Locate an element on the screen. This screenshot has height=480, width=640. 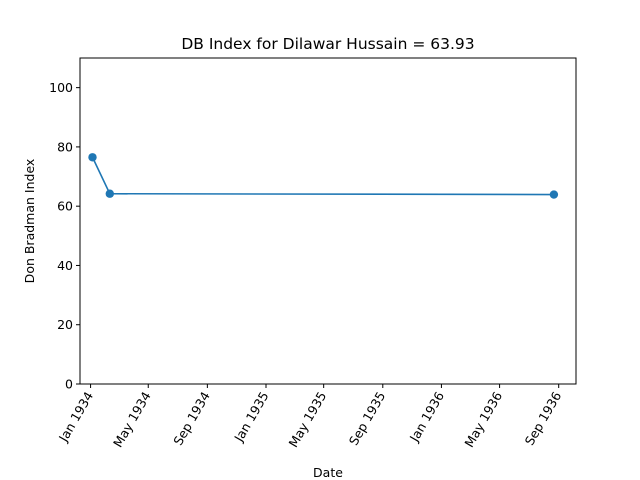
y-tick-label: 0 is located at coordinates (69, 384).